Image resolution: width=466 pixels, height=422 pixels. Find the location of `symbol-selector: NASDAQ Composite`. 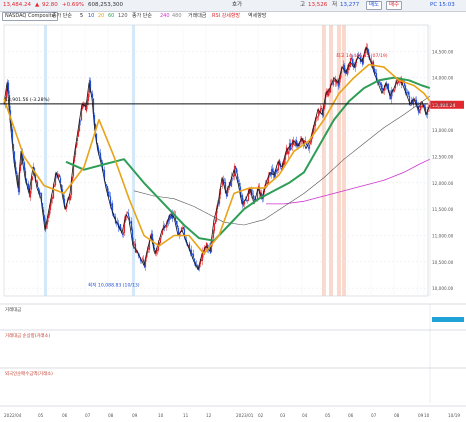

symbol-selector: NASDAQ Composite is located at coordinates (30, 16).